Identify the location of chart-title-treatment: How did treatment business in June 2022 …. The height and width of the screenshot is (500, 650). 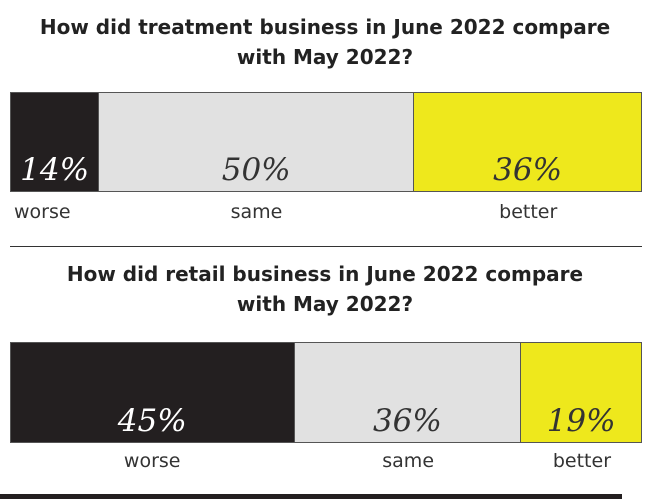
(325, 42).